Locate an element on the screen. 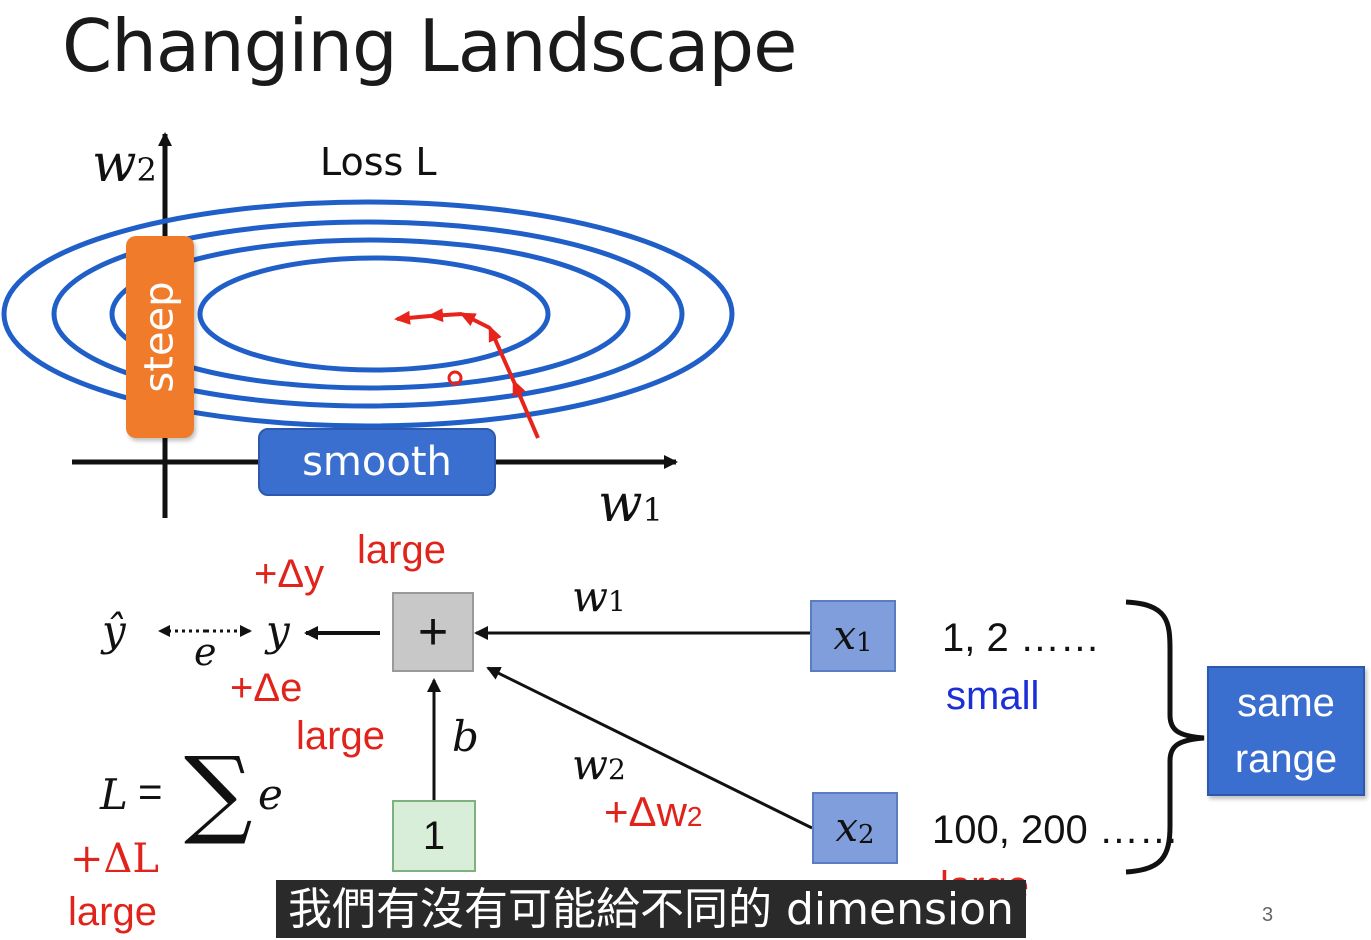 The height and width of the screenshot is (940, 1371). delta-L-label: +ΔL is located at coordinates (114, 859).